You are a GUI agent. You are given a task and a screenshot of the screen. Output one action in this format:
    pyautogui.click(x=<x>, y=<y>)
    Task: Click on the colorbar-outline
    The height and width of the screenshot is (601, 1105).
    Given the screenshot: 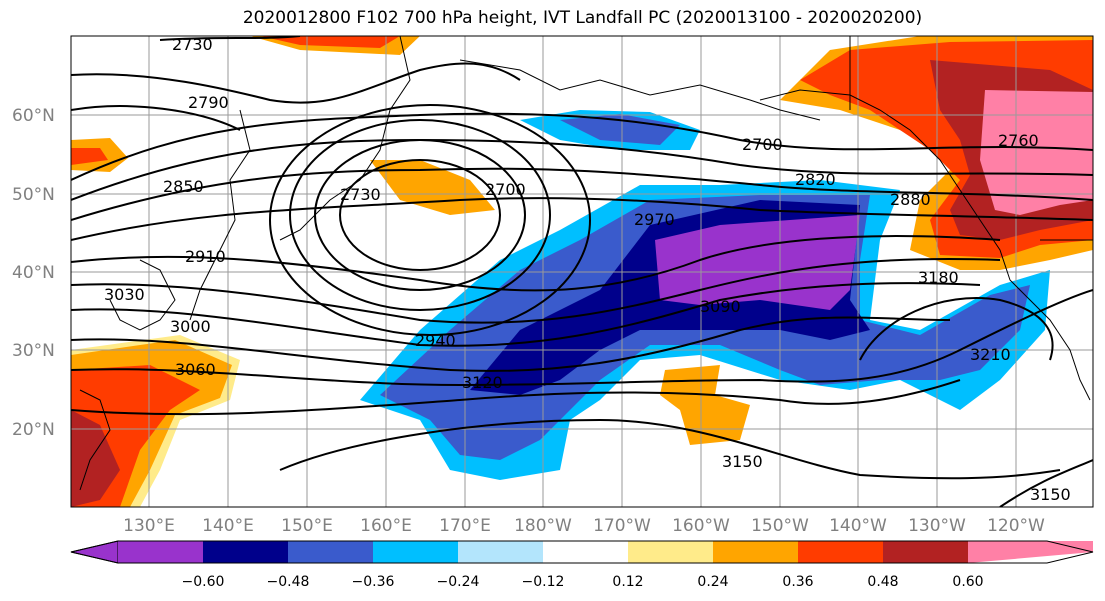 What is the action you would take?
    pyautogui.click(x=582, y=552)
    